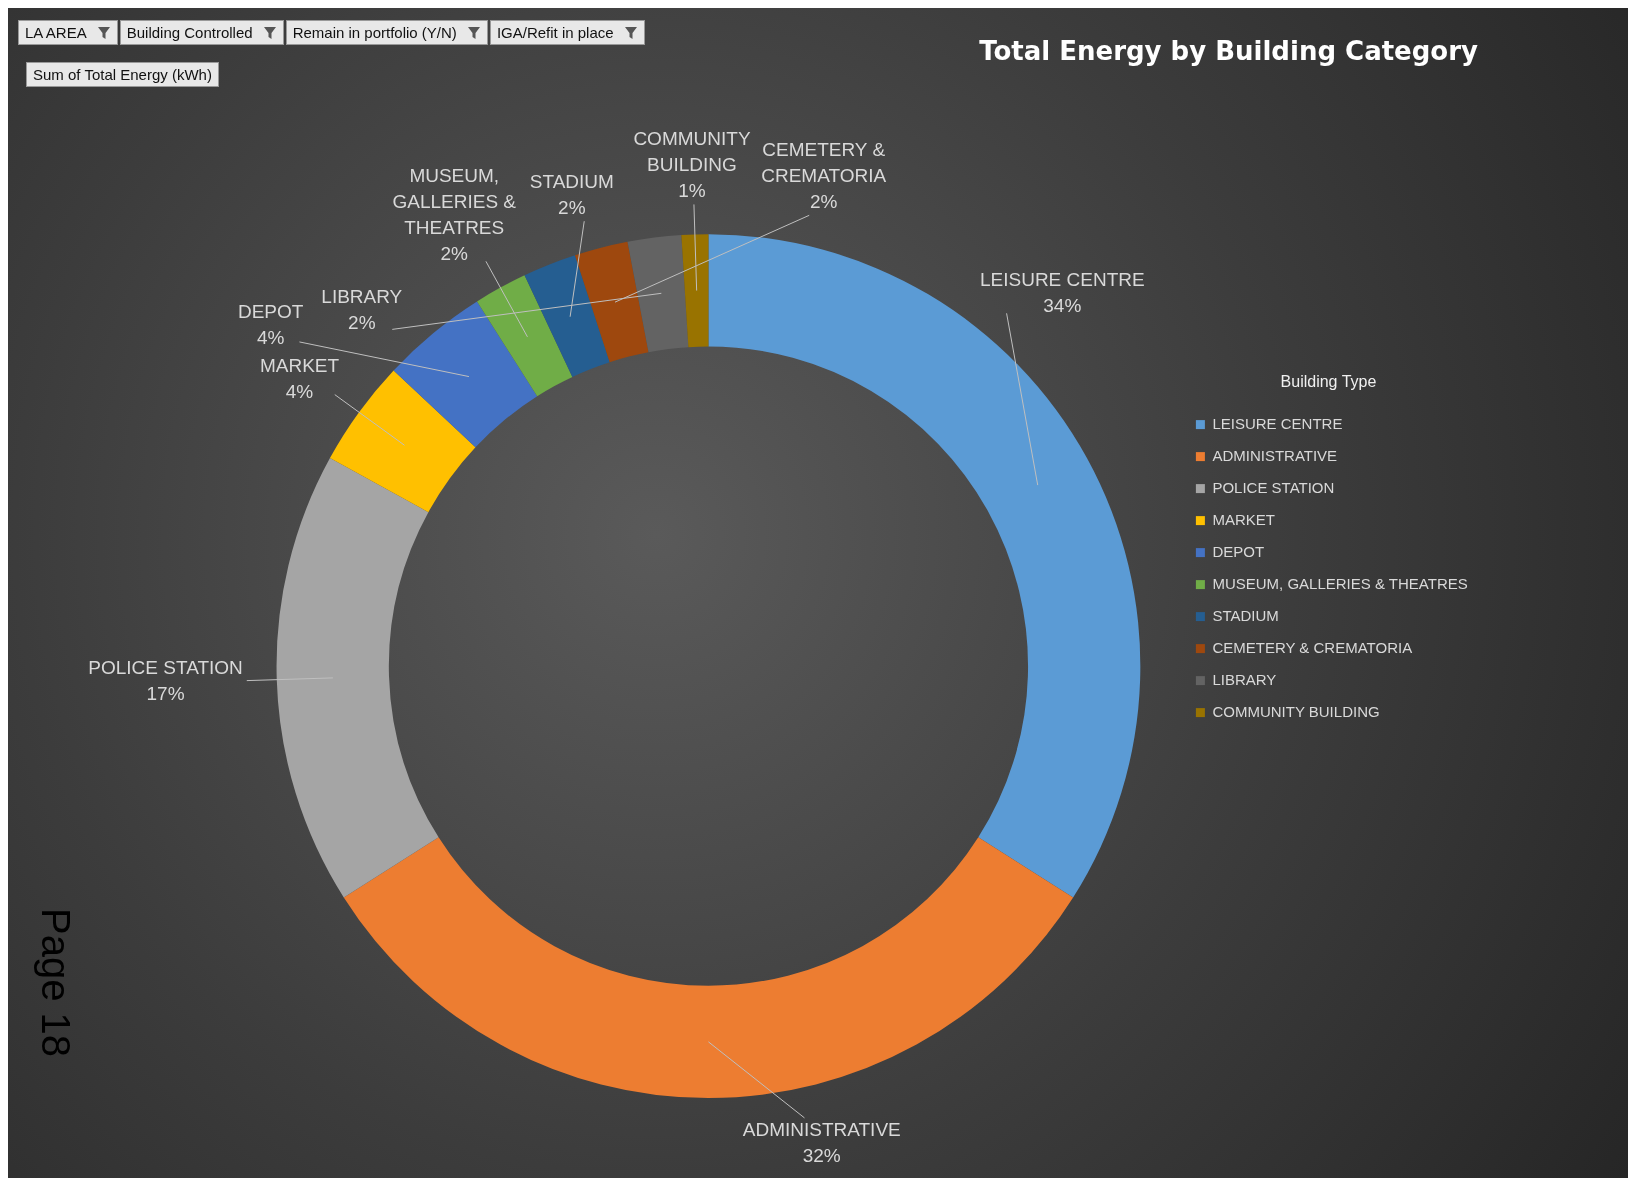 The width and height of the screenshot is (1639, 1189). I want to click on legend-title: Building Type, so click(1328, 382).